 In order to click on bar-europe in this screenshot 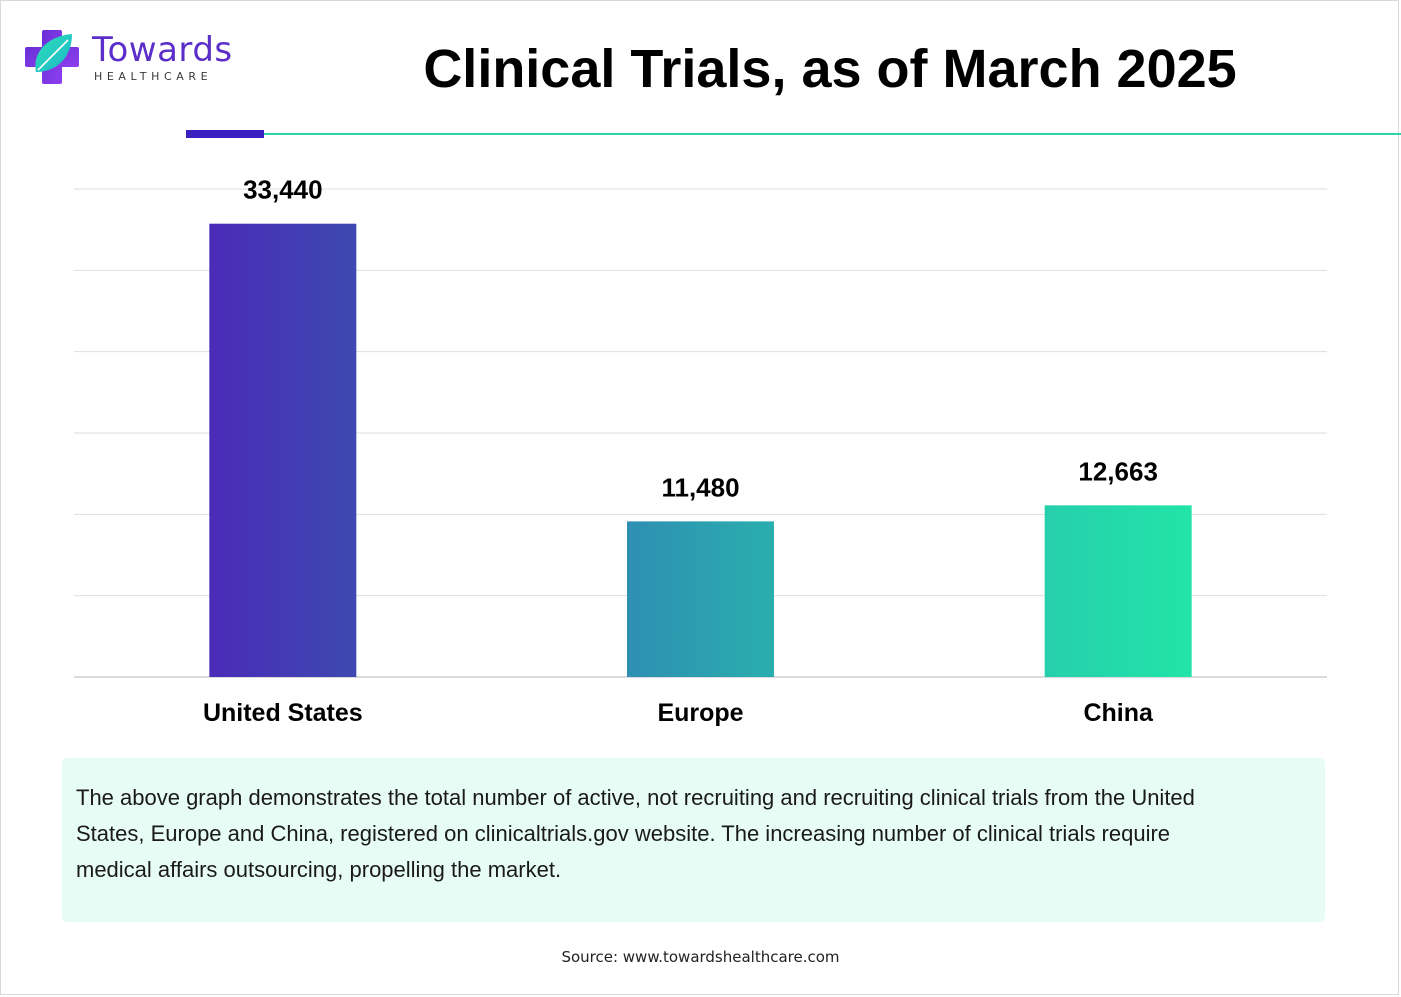, I will do `click(700, 599)`.